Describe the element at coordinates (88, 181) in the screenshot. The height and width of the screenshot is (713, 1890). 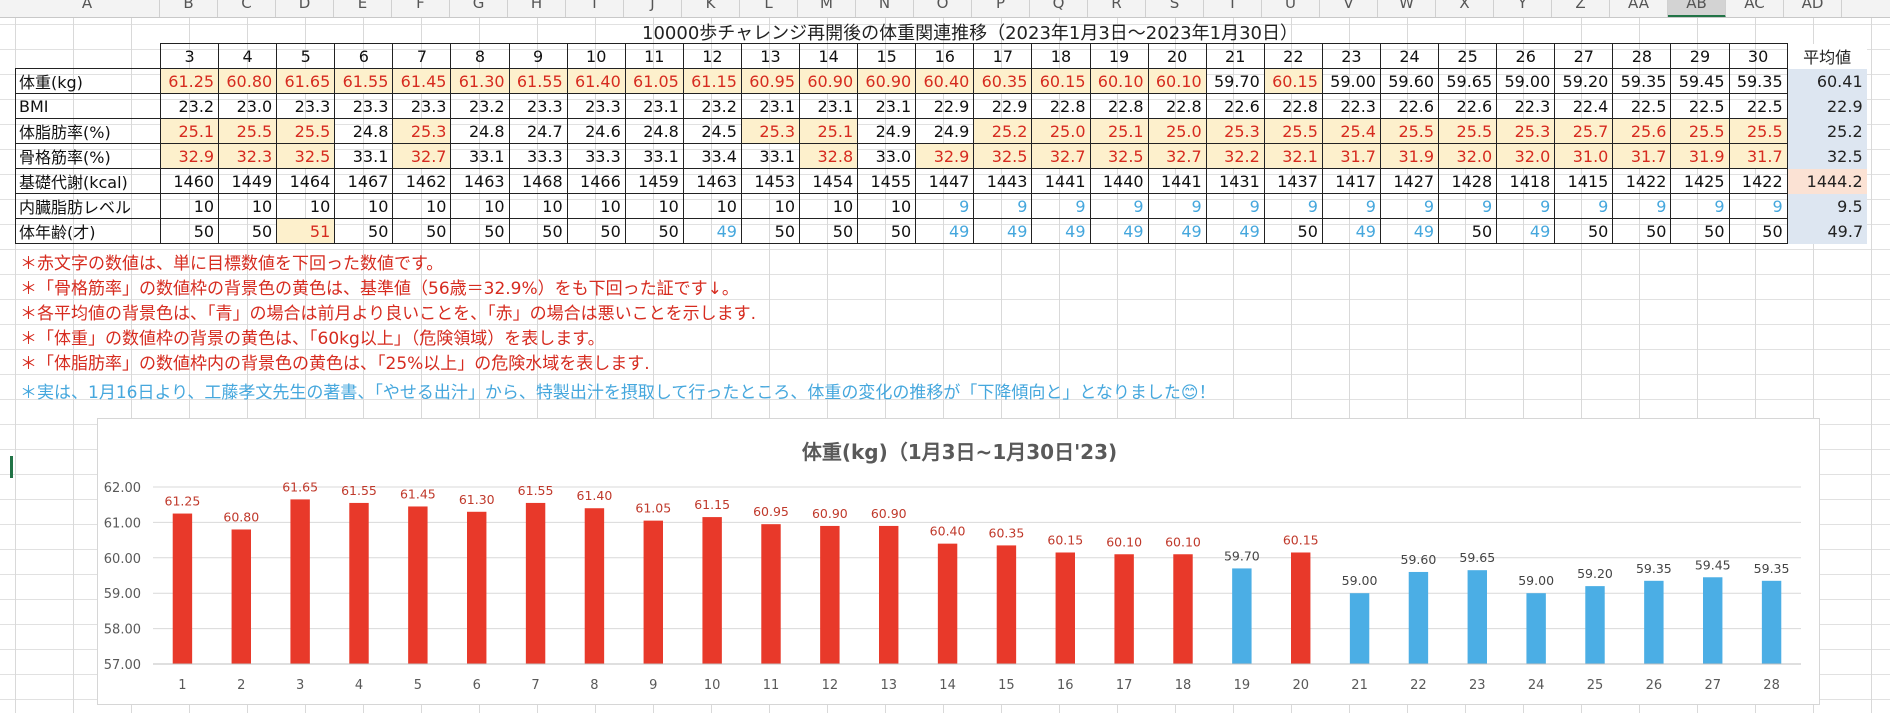
I see `row-label-cell: 基礎代謝(kcal)` at that location.